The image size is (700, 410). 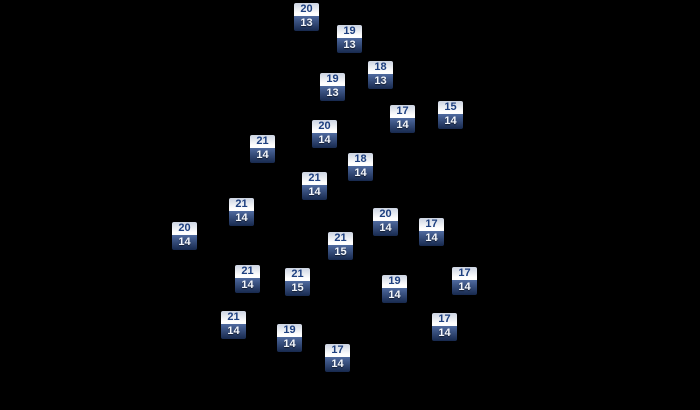 I want to click on temperature-marker: 15 14, so click(x=450, y=115).